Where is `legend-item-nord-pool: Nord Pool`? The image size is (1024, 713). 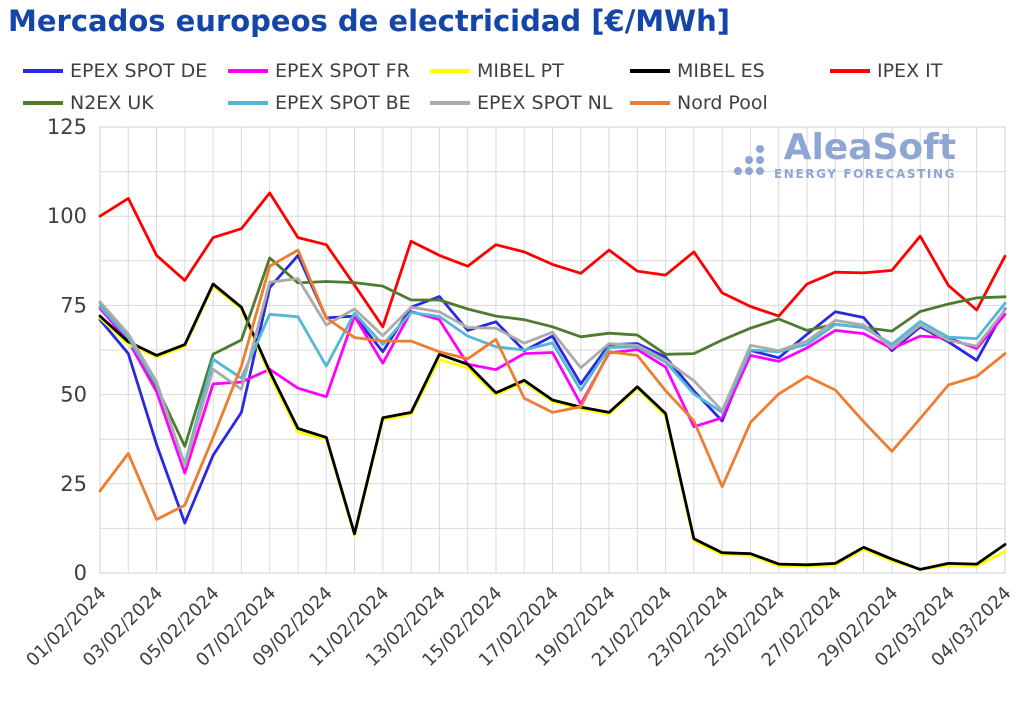 legend-item-nord-pool: Nord Pool is located at coordinates (699, 103).